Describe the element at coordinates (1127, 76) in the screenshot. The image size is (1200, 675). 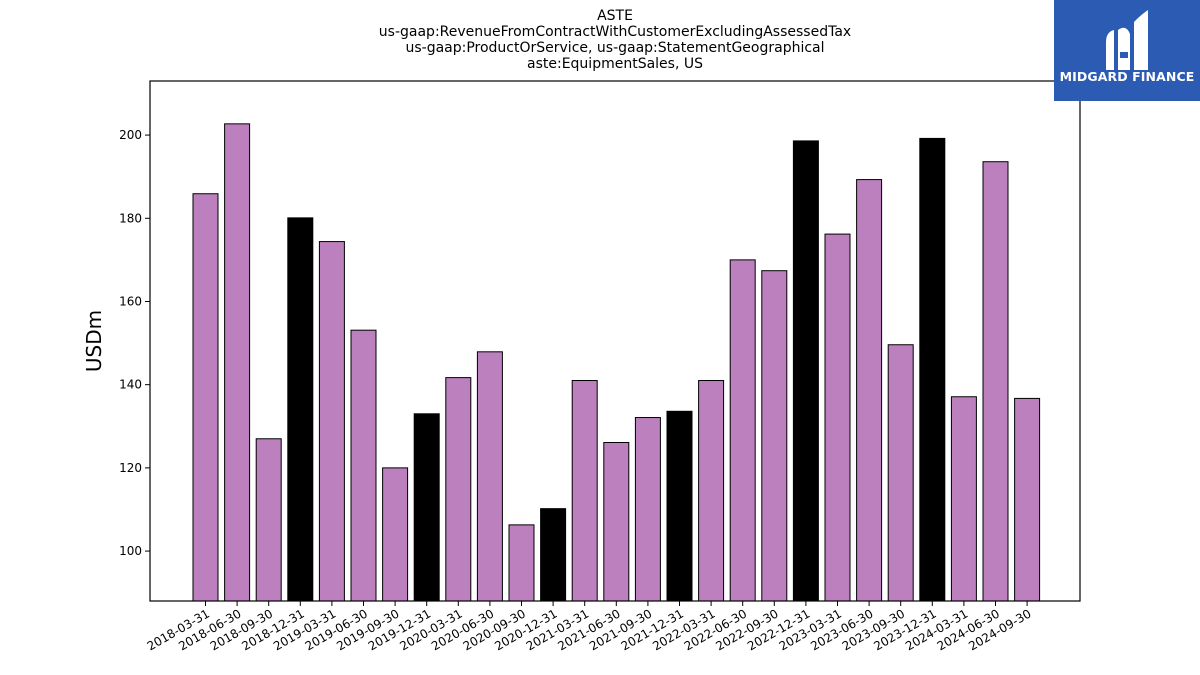
I see `logo-text: MIDGARD FINANCE` at that location.